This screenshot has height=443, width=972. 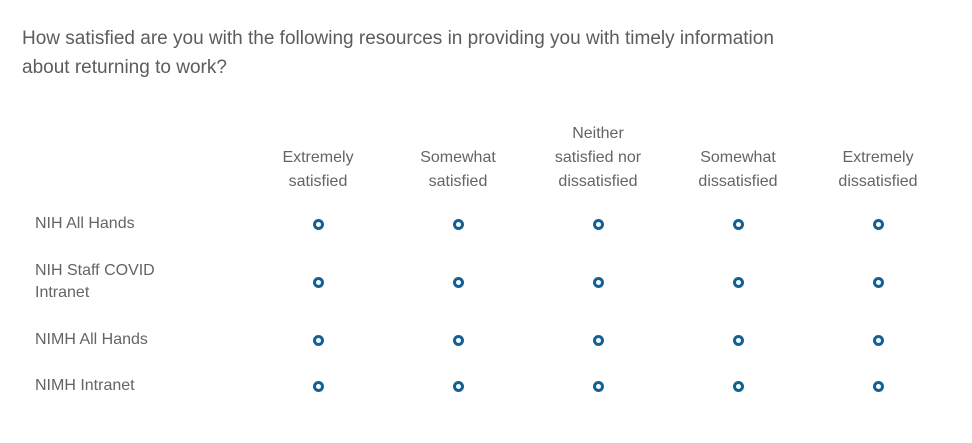 What do you see at coordinates (85, 385) in the screenshot?
I see `row-label-nimh-intranet: NIMH Intranet` at bounding box center [85, 385].